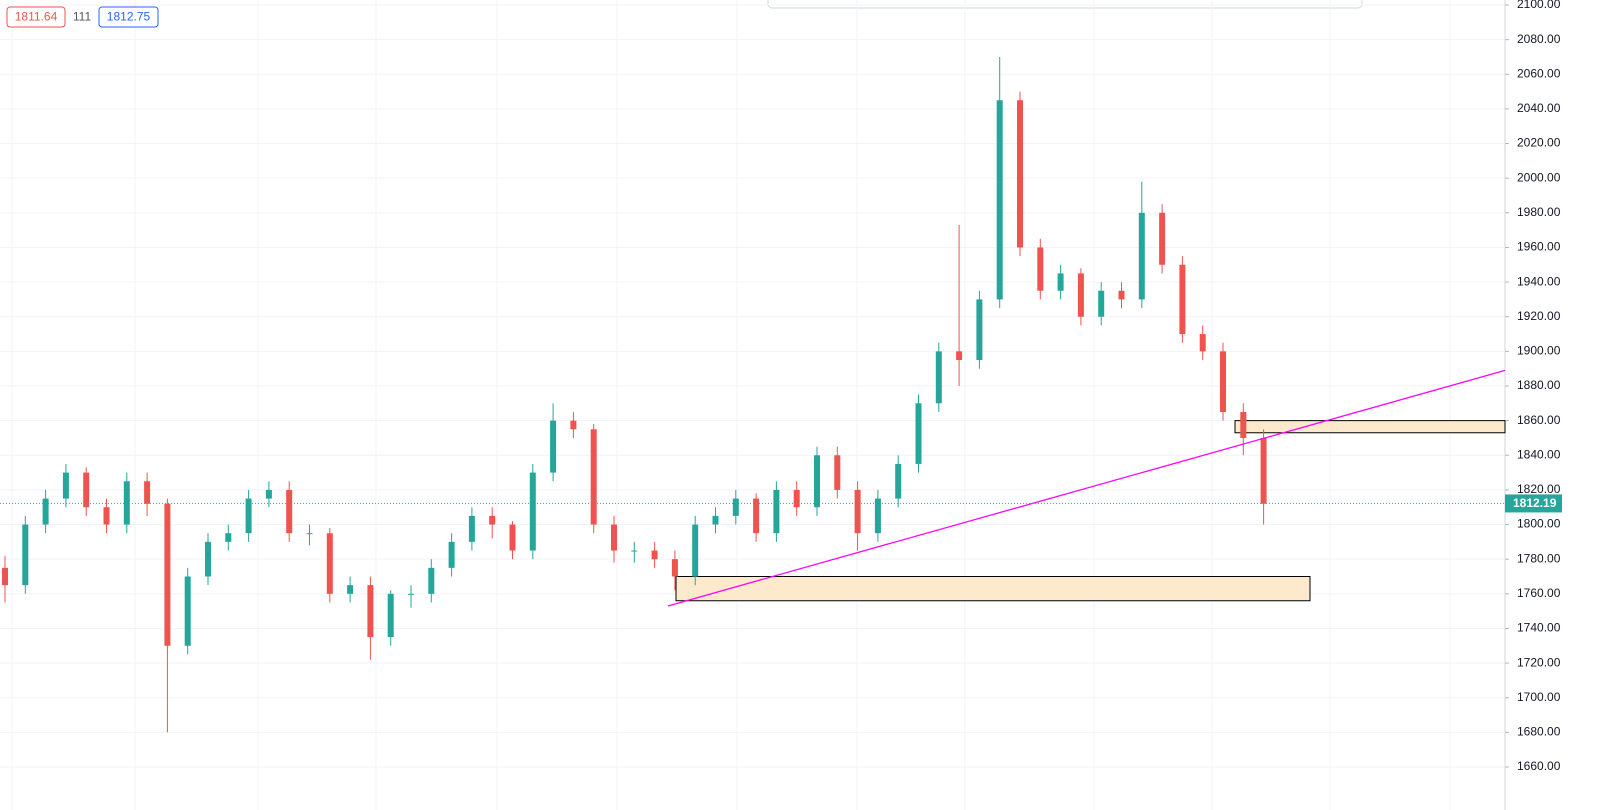  I want to click on bid-label: 1811.64, so click(36, 17).